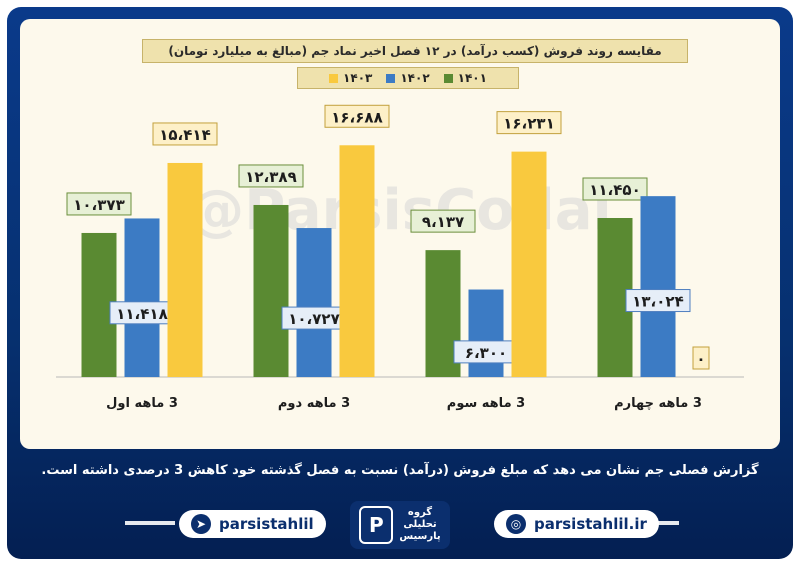  Describe the element at coordinates (358, 78) in the screenshot. I see `legend-label: ۱۴۰۳` at that location.